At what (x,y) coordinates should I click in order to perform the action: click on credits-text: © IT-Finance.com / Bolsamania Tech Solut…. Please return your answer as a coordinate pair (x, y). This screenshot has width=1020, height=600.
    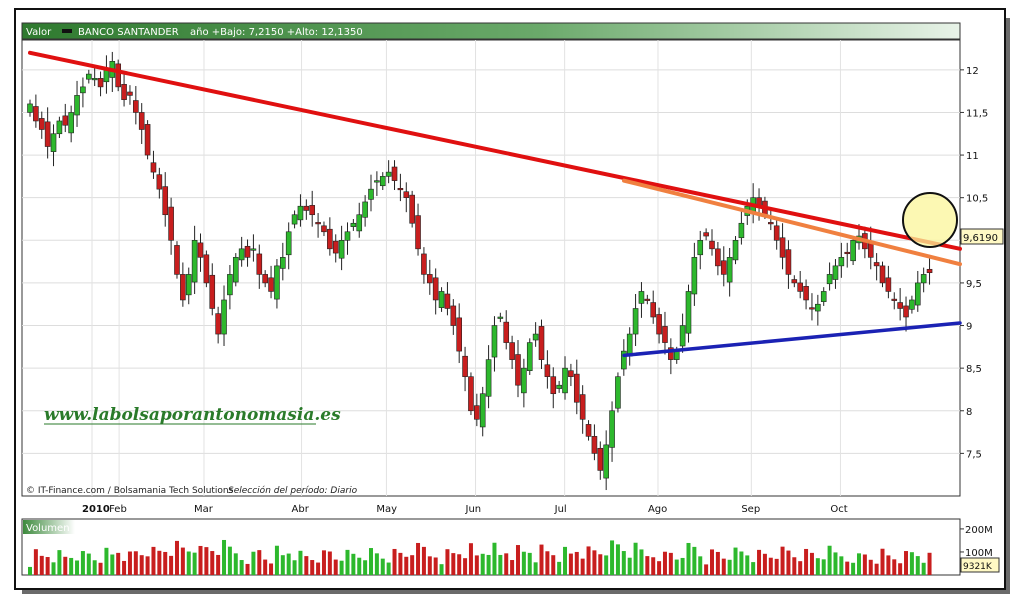
    Looking at the image, I should click on (130, 491).